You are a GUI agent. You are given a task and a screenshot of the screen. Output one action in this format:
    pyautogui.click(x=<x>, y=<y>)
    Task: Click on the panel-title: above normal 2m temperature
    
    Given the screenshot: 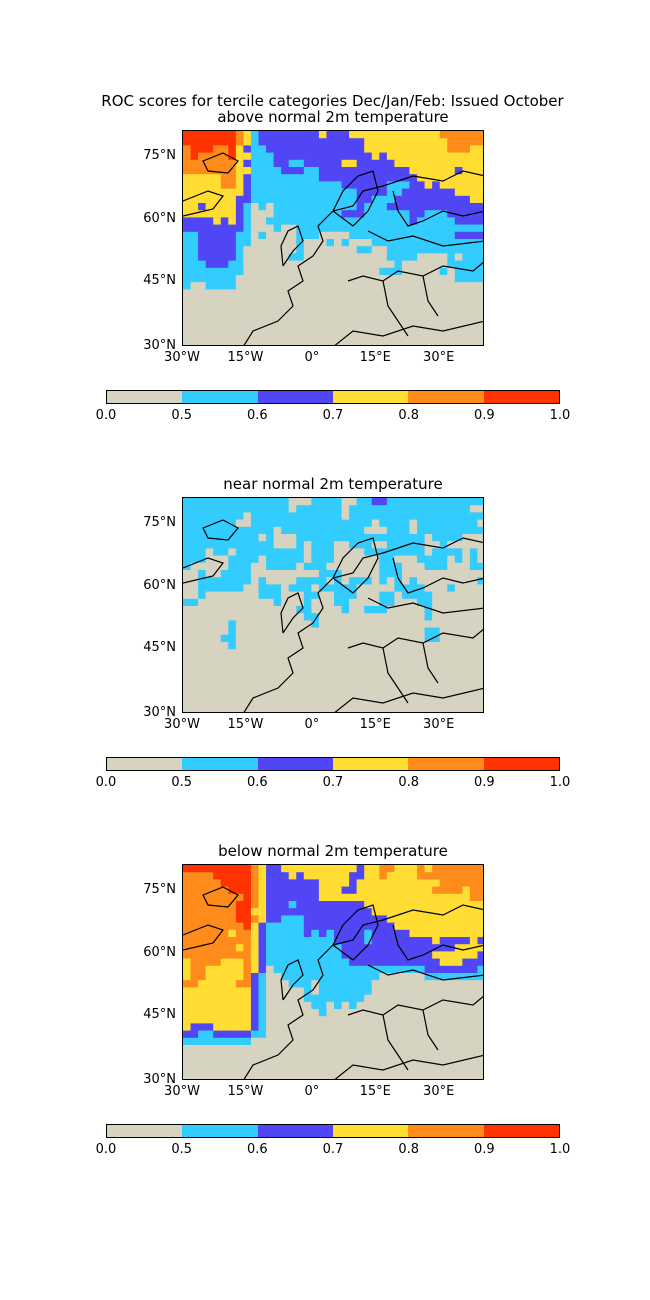 What is the action you would take?
    pyautogui.click(x=333, y=117)
    